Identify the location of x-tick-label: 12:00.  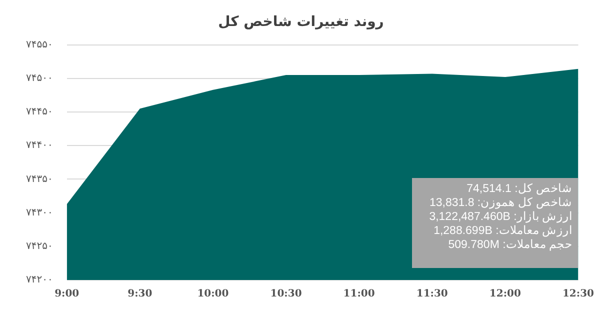
(505, 294).